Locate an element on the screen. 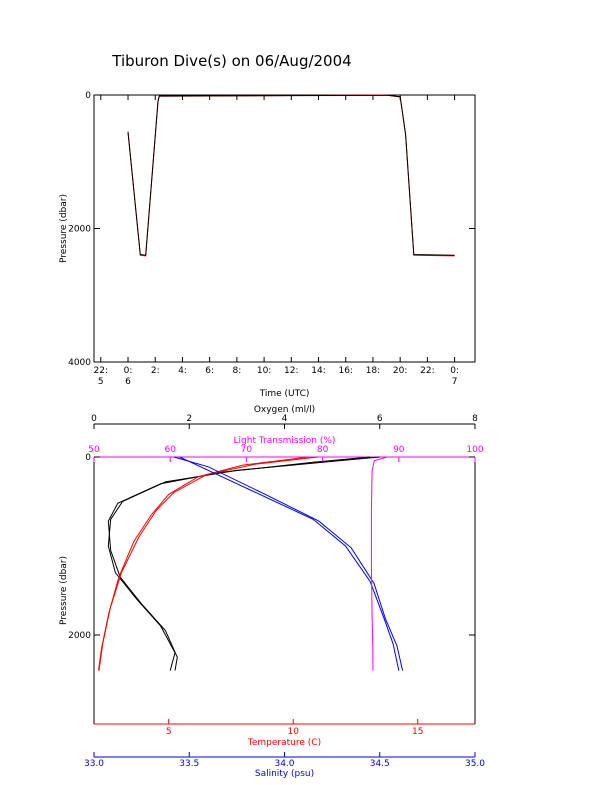 This screenshot has height=785, width=612. x-tick-label: 0 is located at coordinates (94, 419).